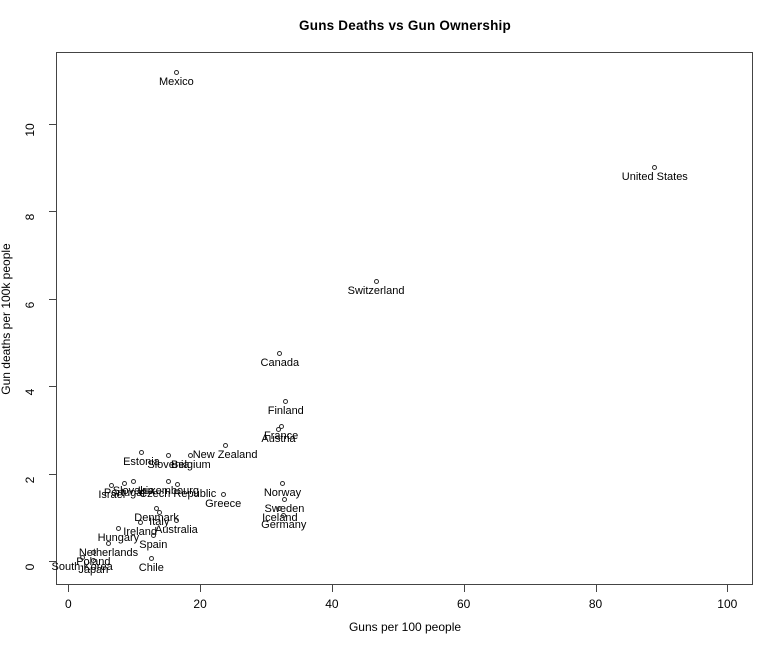 Image resolution: width=780 pixels, height=648 pixels. What do you see at coordinates (30, 392) in the screenshot?
I see `y-tick-label: 4` at bounding box center [30, 392].